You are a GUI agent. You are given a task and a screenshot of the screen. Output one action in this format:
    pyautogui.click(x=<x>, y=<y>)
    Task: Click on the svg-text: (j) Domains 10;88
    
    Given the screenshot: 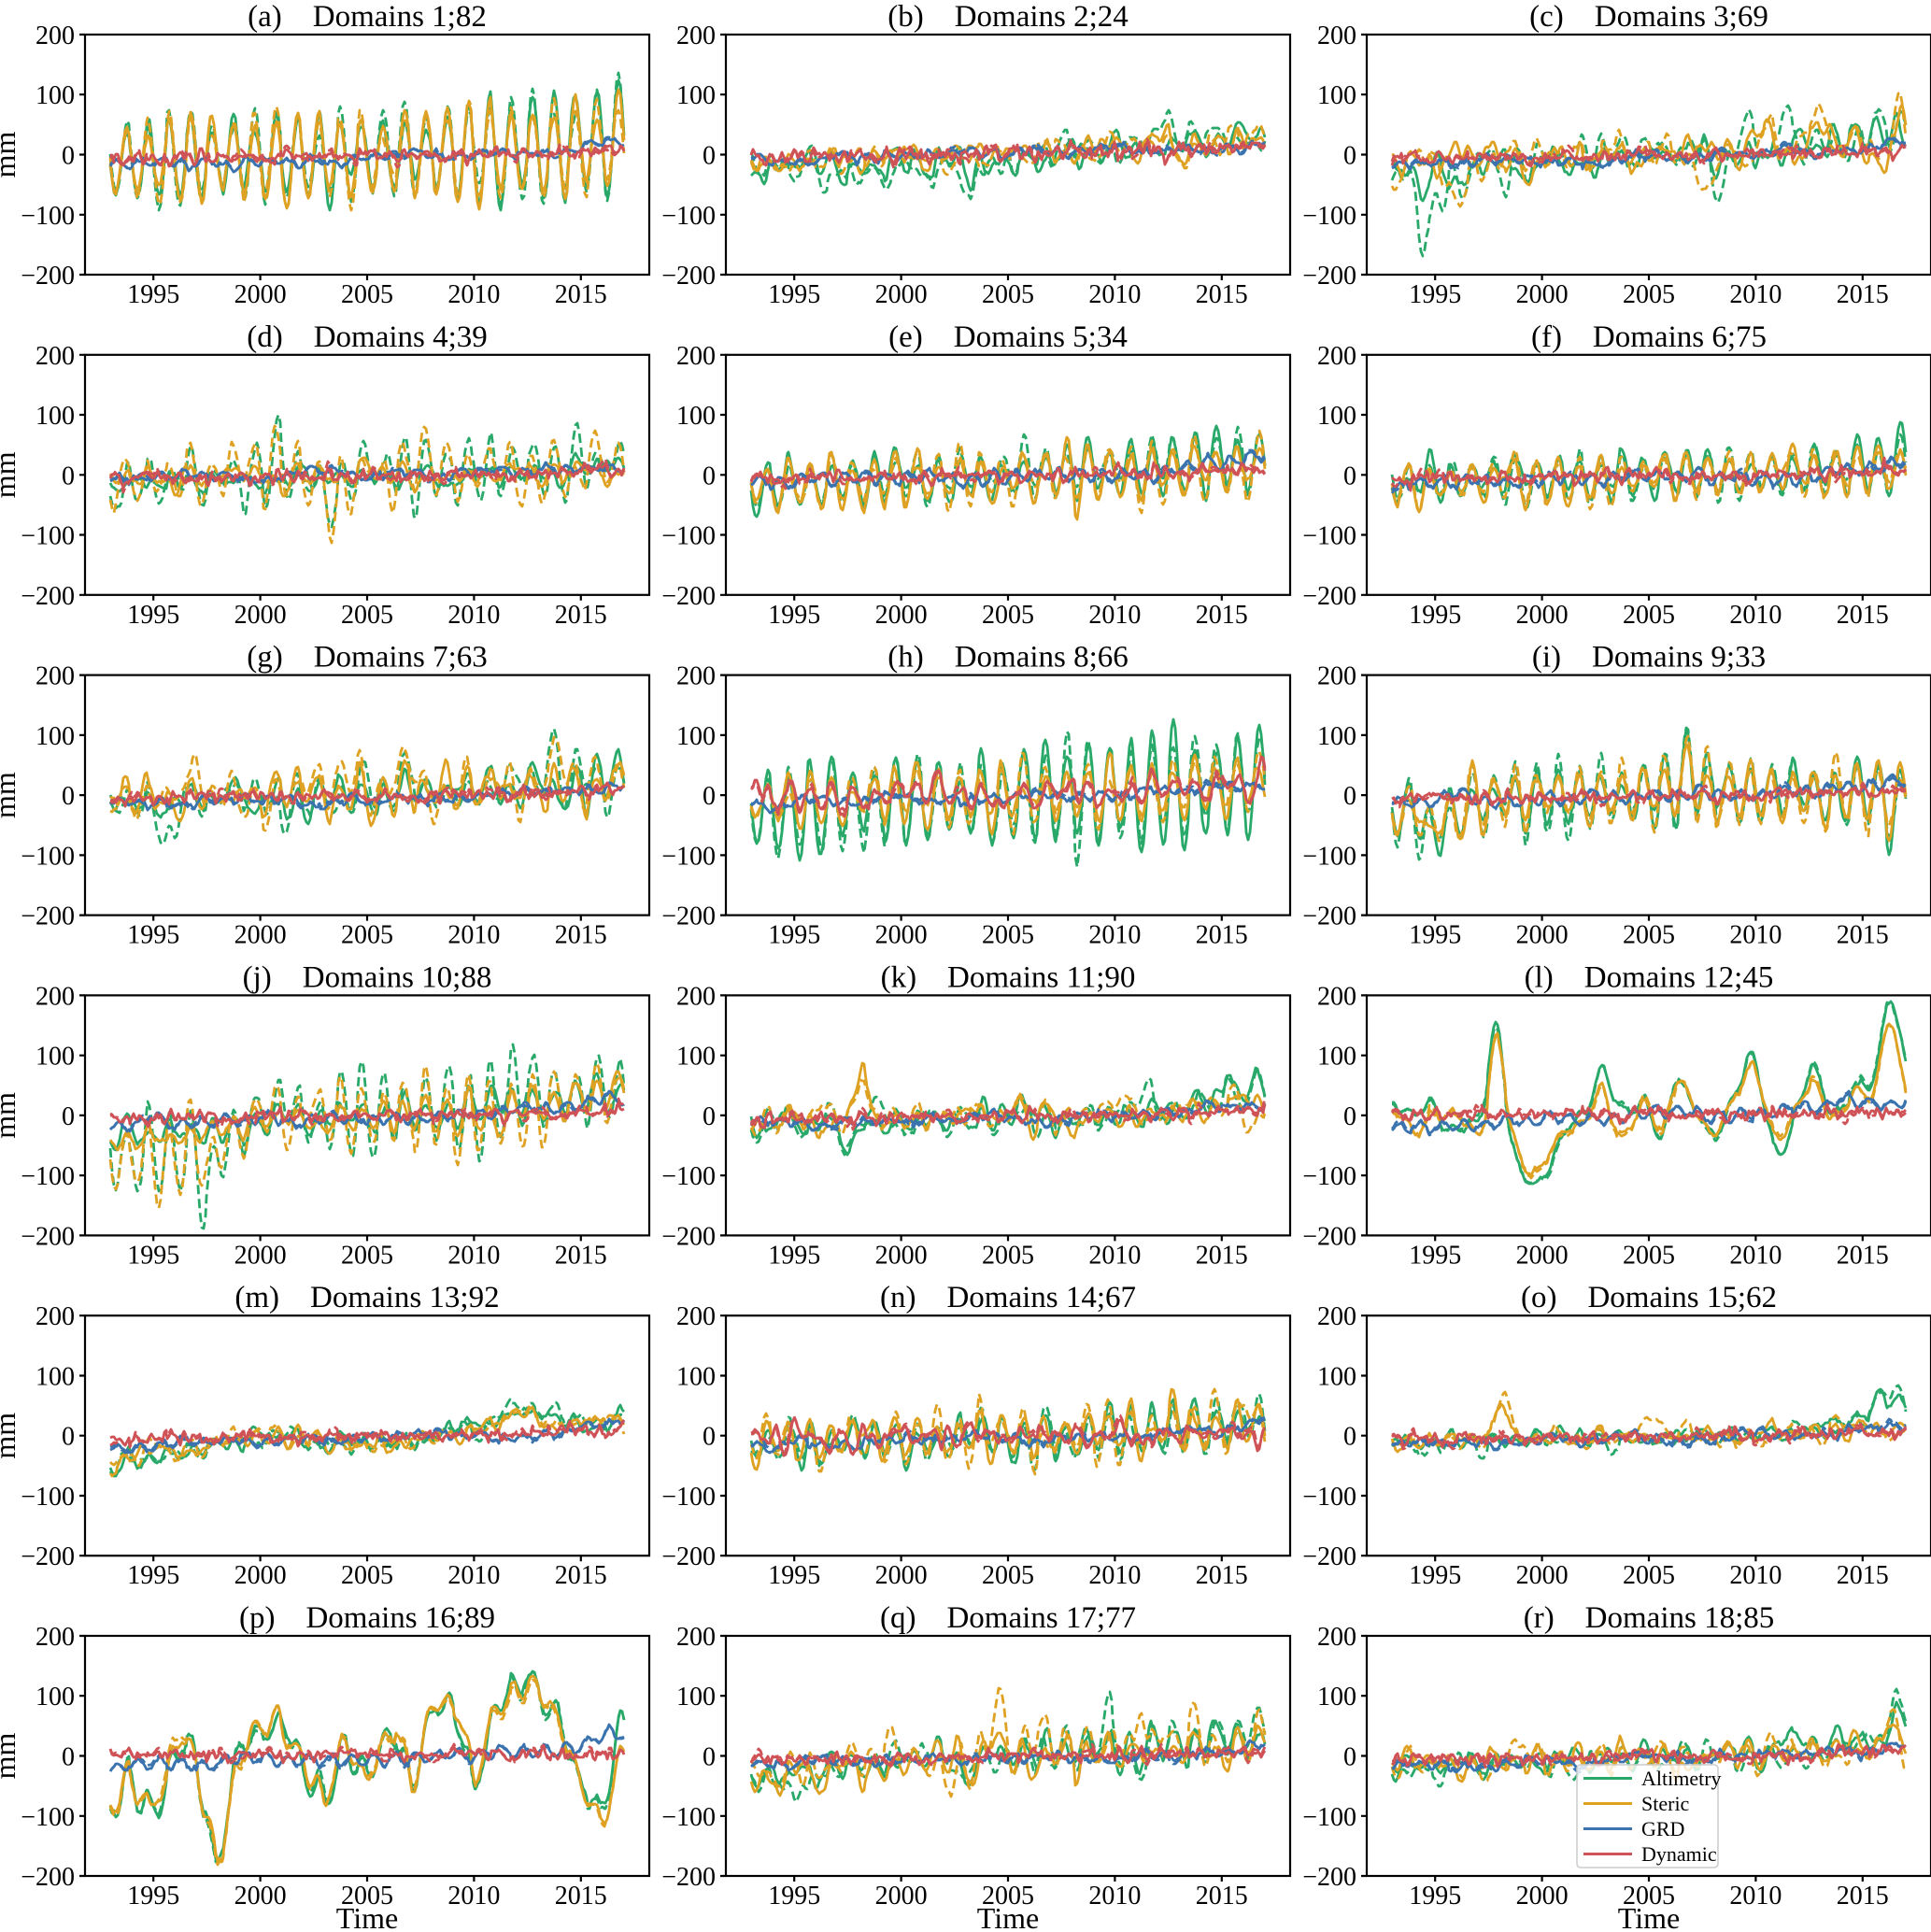 What is the action you would take?
    pyautogui.click(x=367, y=977)
    